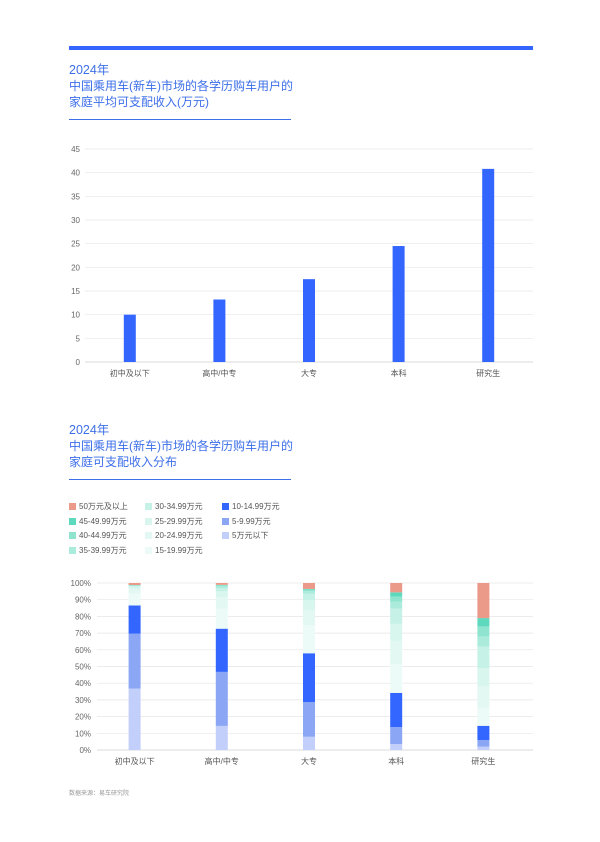  Describe the element at coordinates (75, 267) in the screenshot. I see `y-tick-label: 20` at that location.